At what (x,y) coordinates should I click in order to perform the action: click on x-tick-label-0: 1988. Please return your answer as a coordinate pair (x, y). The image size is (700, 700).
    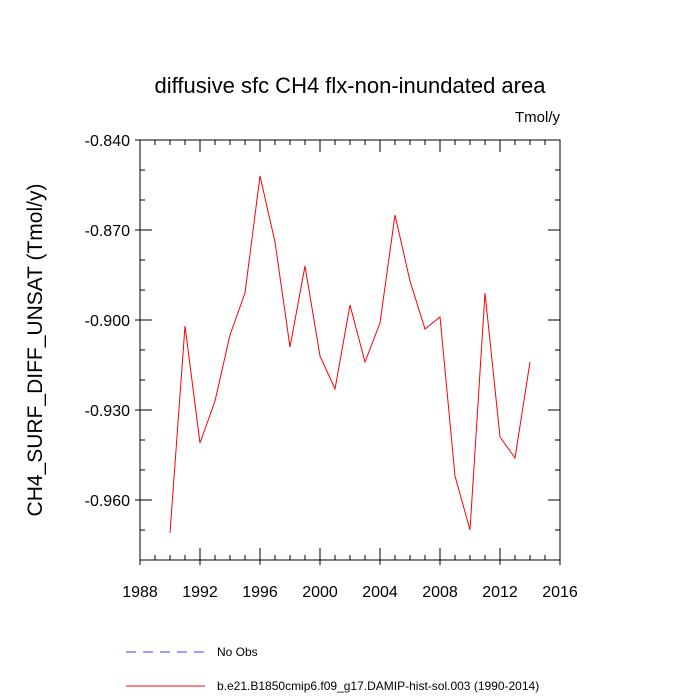
    Looking at the image, I should click on (140, 592).